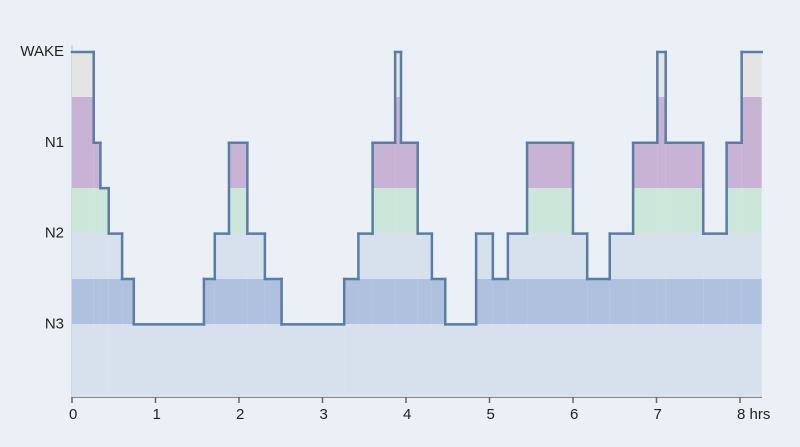 Image resolution: width=800 pixels, height=447 pixels. I want to click on x-tick-label: 8 hrs, so click(753, 414).